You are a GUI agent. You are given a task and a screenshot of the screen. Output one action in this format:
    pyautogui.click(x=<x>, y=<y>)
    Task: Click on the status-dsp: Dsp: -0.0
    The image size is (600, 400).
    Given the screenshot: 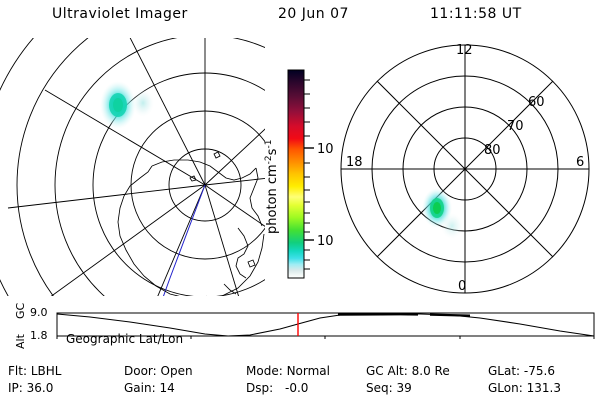 What is the action you would take?
    pyautogui.click(x=277, y=388)
    